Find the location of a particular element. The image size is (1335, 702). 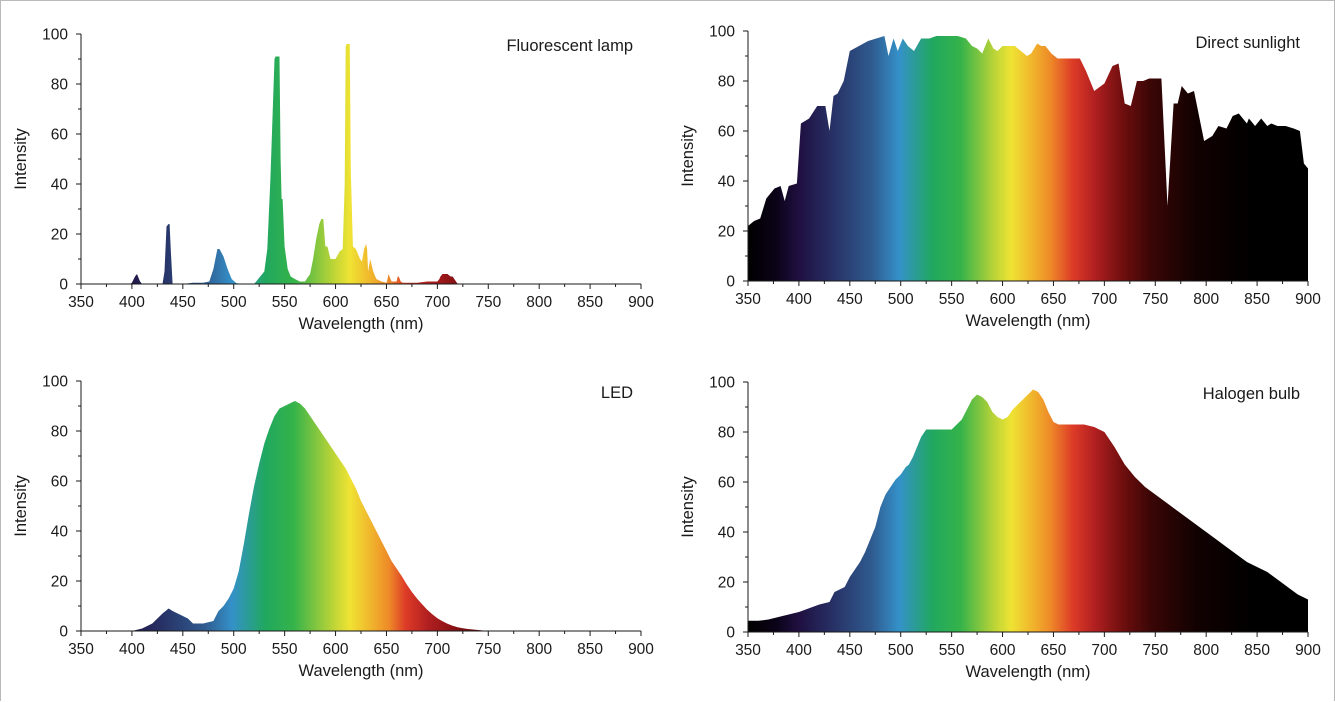

x-tick-label-fluorescent-lamp: 750 is located at coordinates (488, 302).